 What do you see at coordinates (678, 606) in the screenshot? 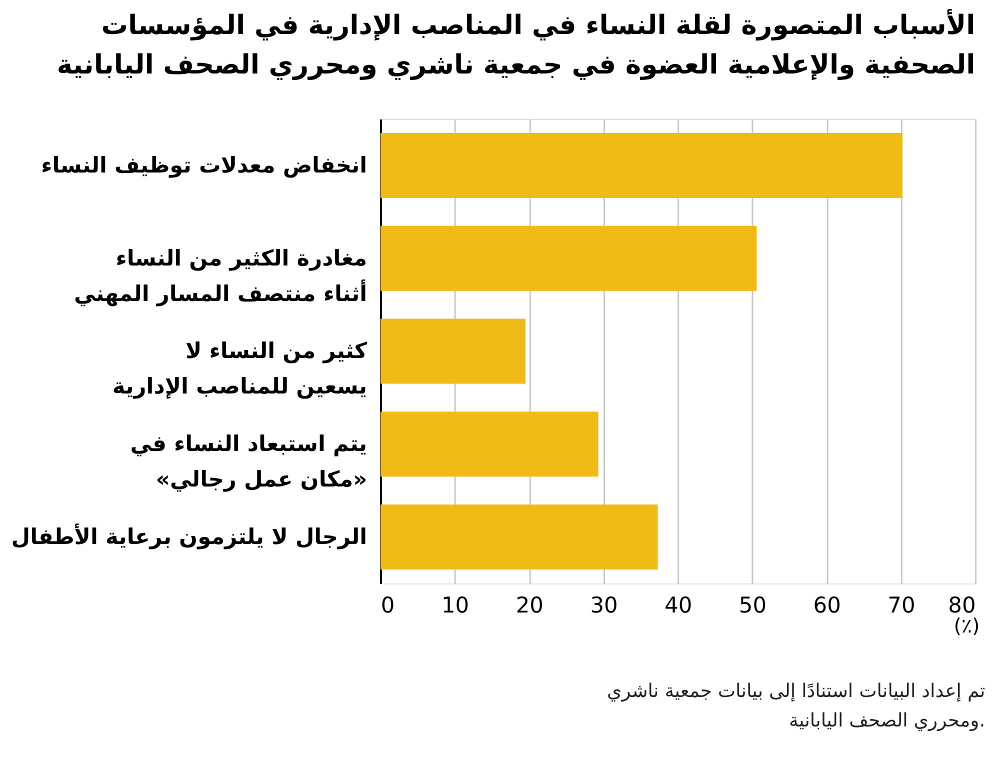
I see `x-tick-label: 40` at bounding box center [678, 606].